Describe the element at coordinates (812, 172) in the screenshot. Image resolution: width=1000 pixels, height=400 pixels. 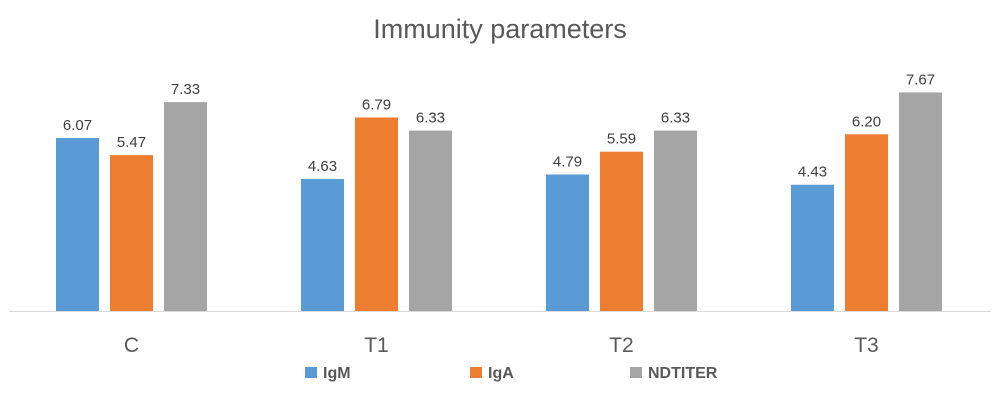
I see `data-label: 4.43` at that location.